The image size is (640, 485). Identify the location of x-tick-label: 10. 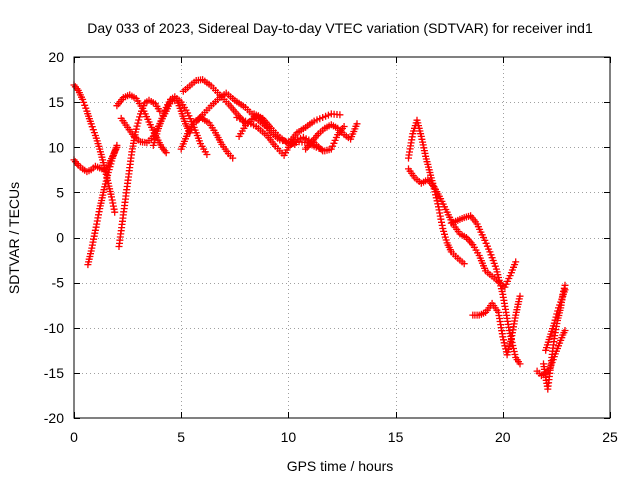
(289, 437).